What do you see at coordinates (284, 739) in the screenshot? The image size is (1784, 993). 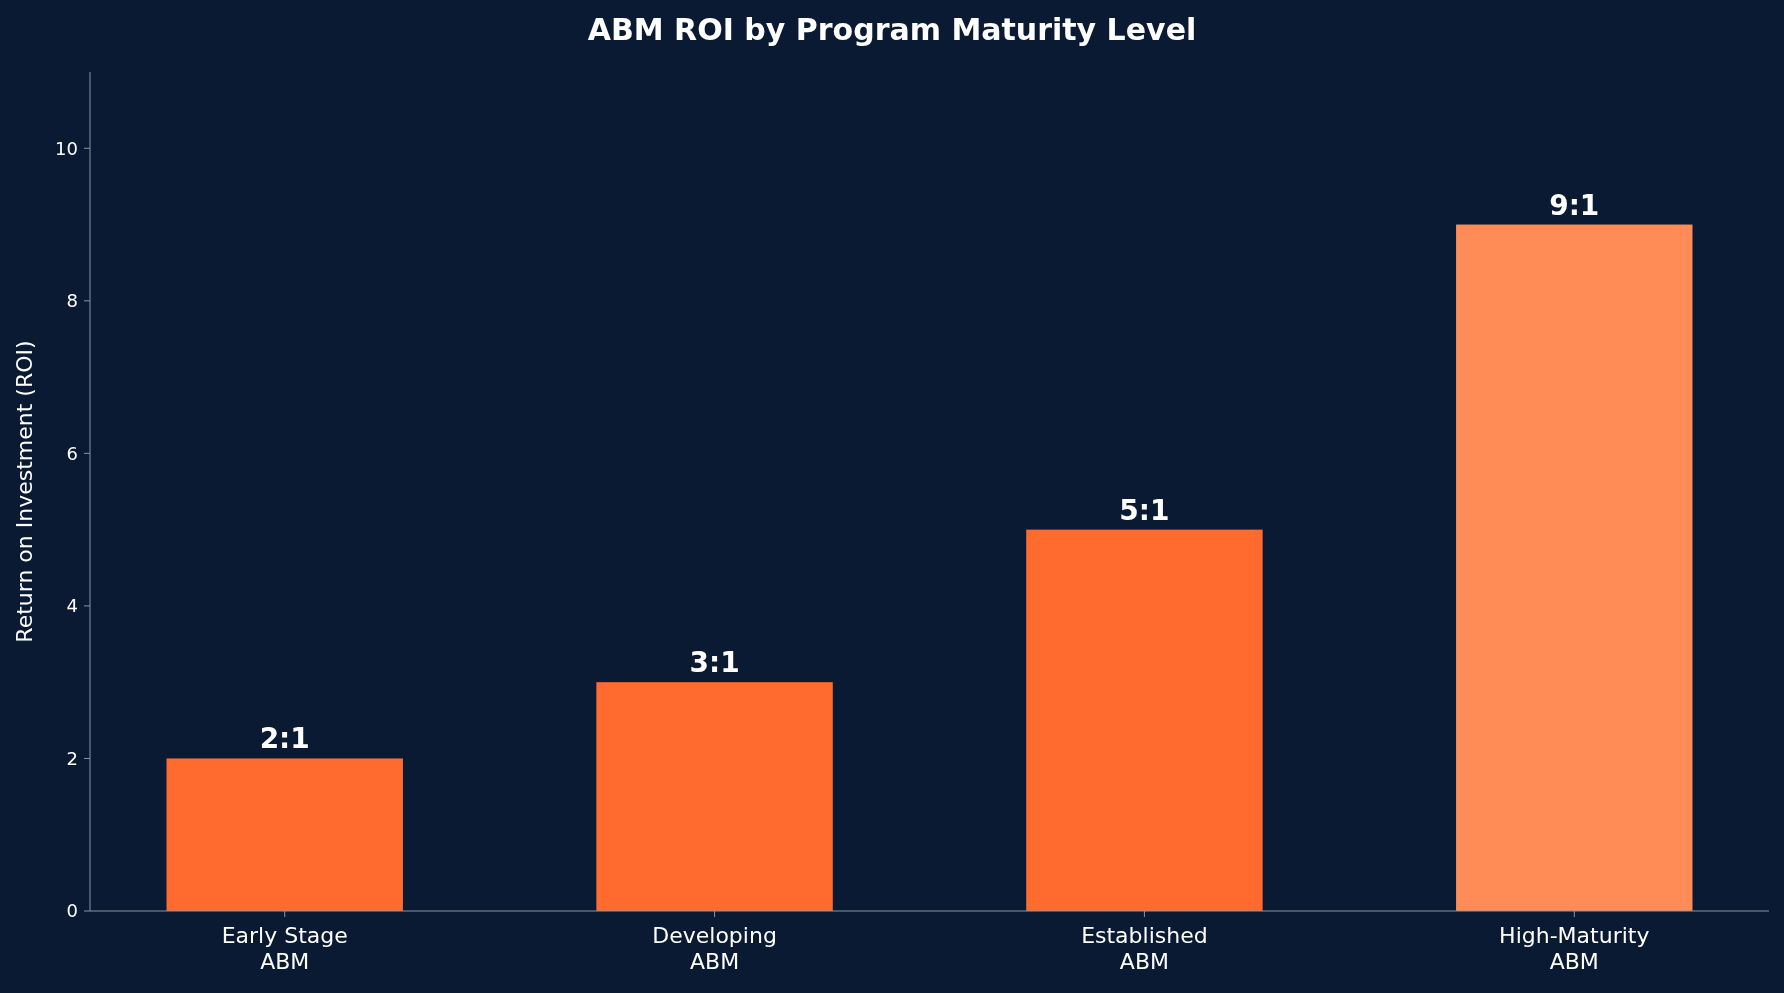 I see `data-label: 2:1` at bounding box center [284, 739].